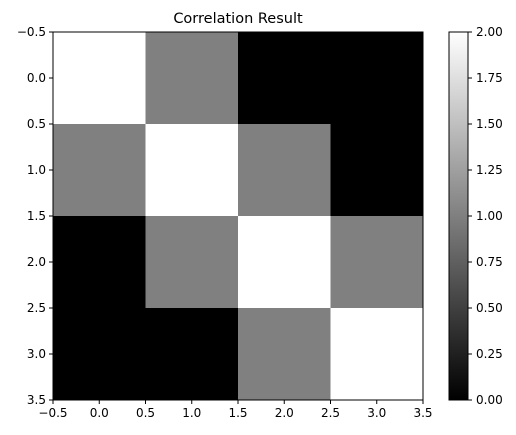  I want to click on heatmap-cell-r1-c2, so click(284, 170).